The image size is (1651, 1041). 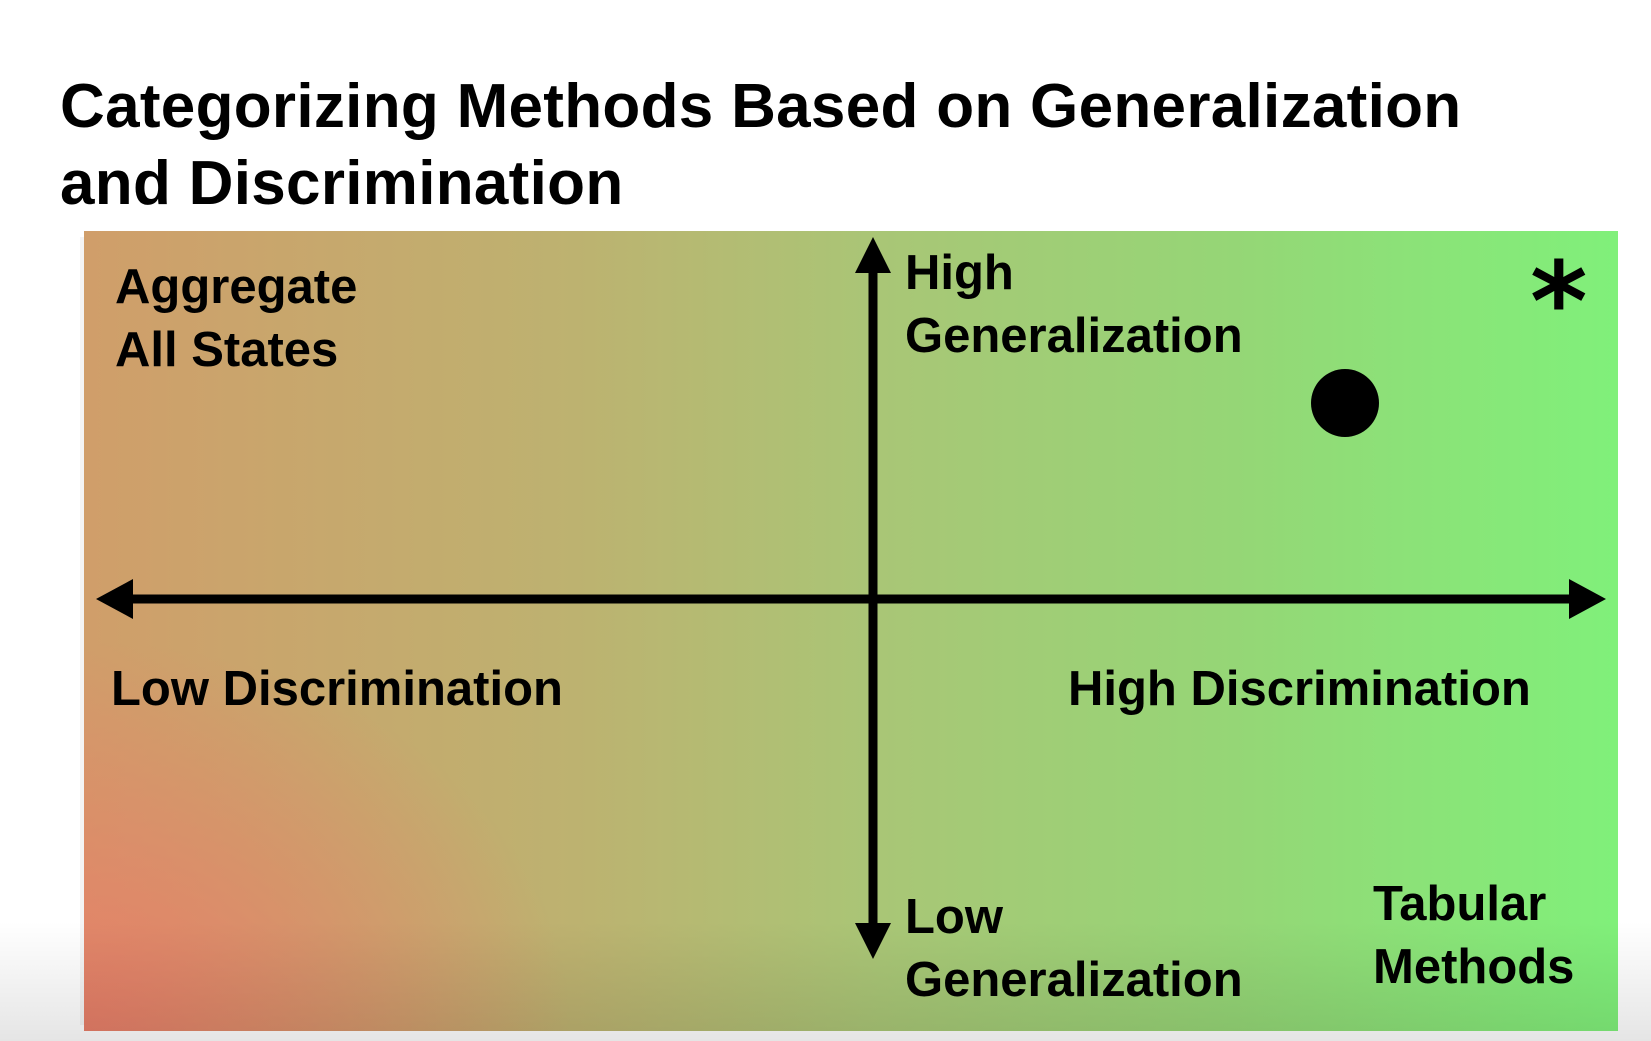 I want to click on slide-title-line-2: and Discrimination, so click(x=342, y=183).